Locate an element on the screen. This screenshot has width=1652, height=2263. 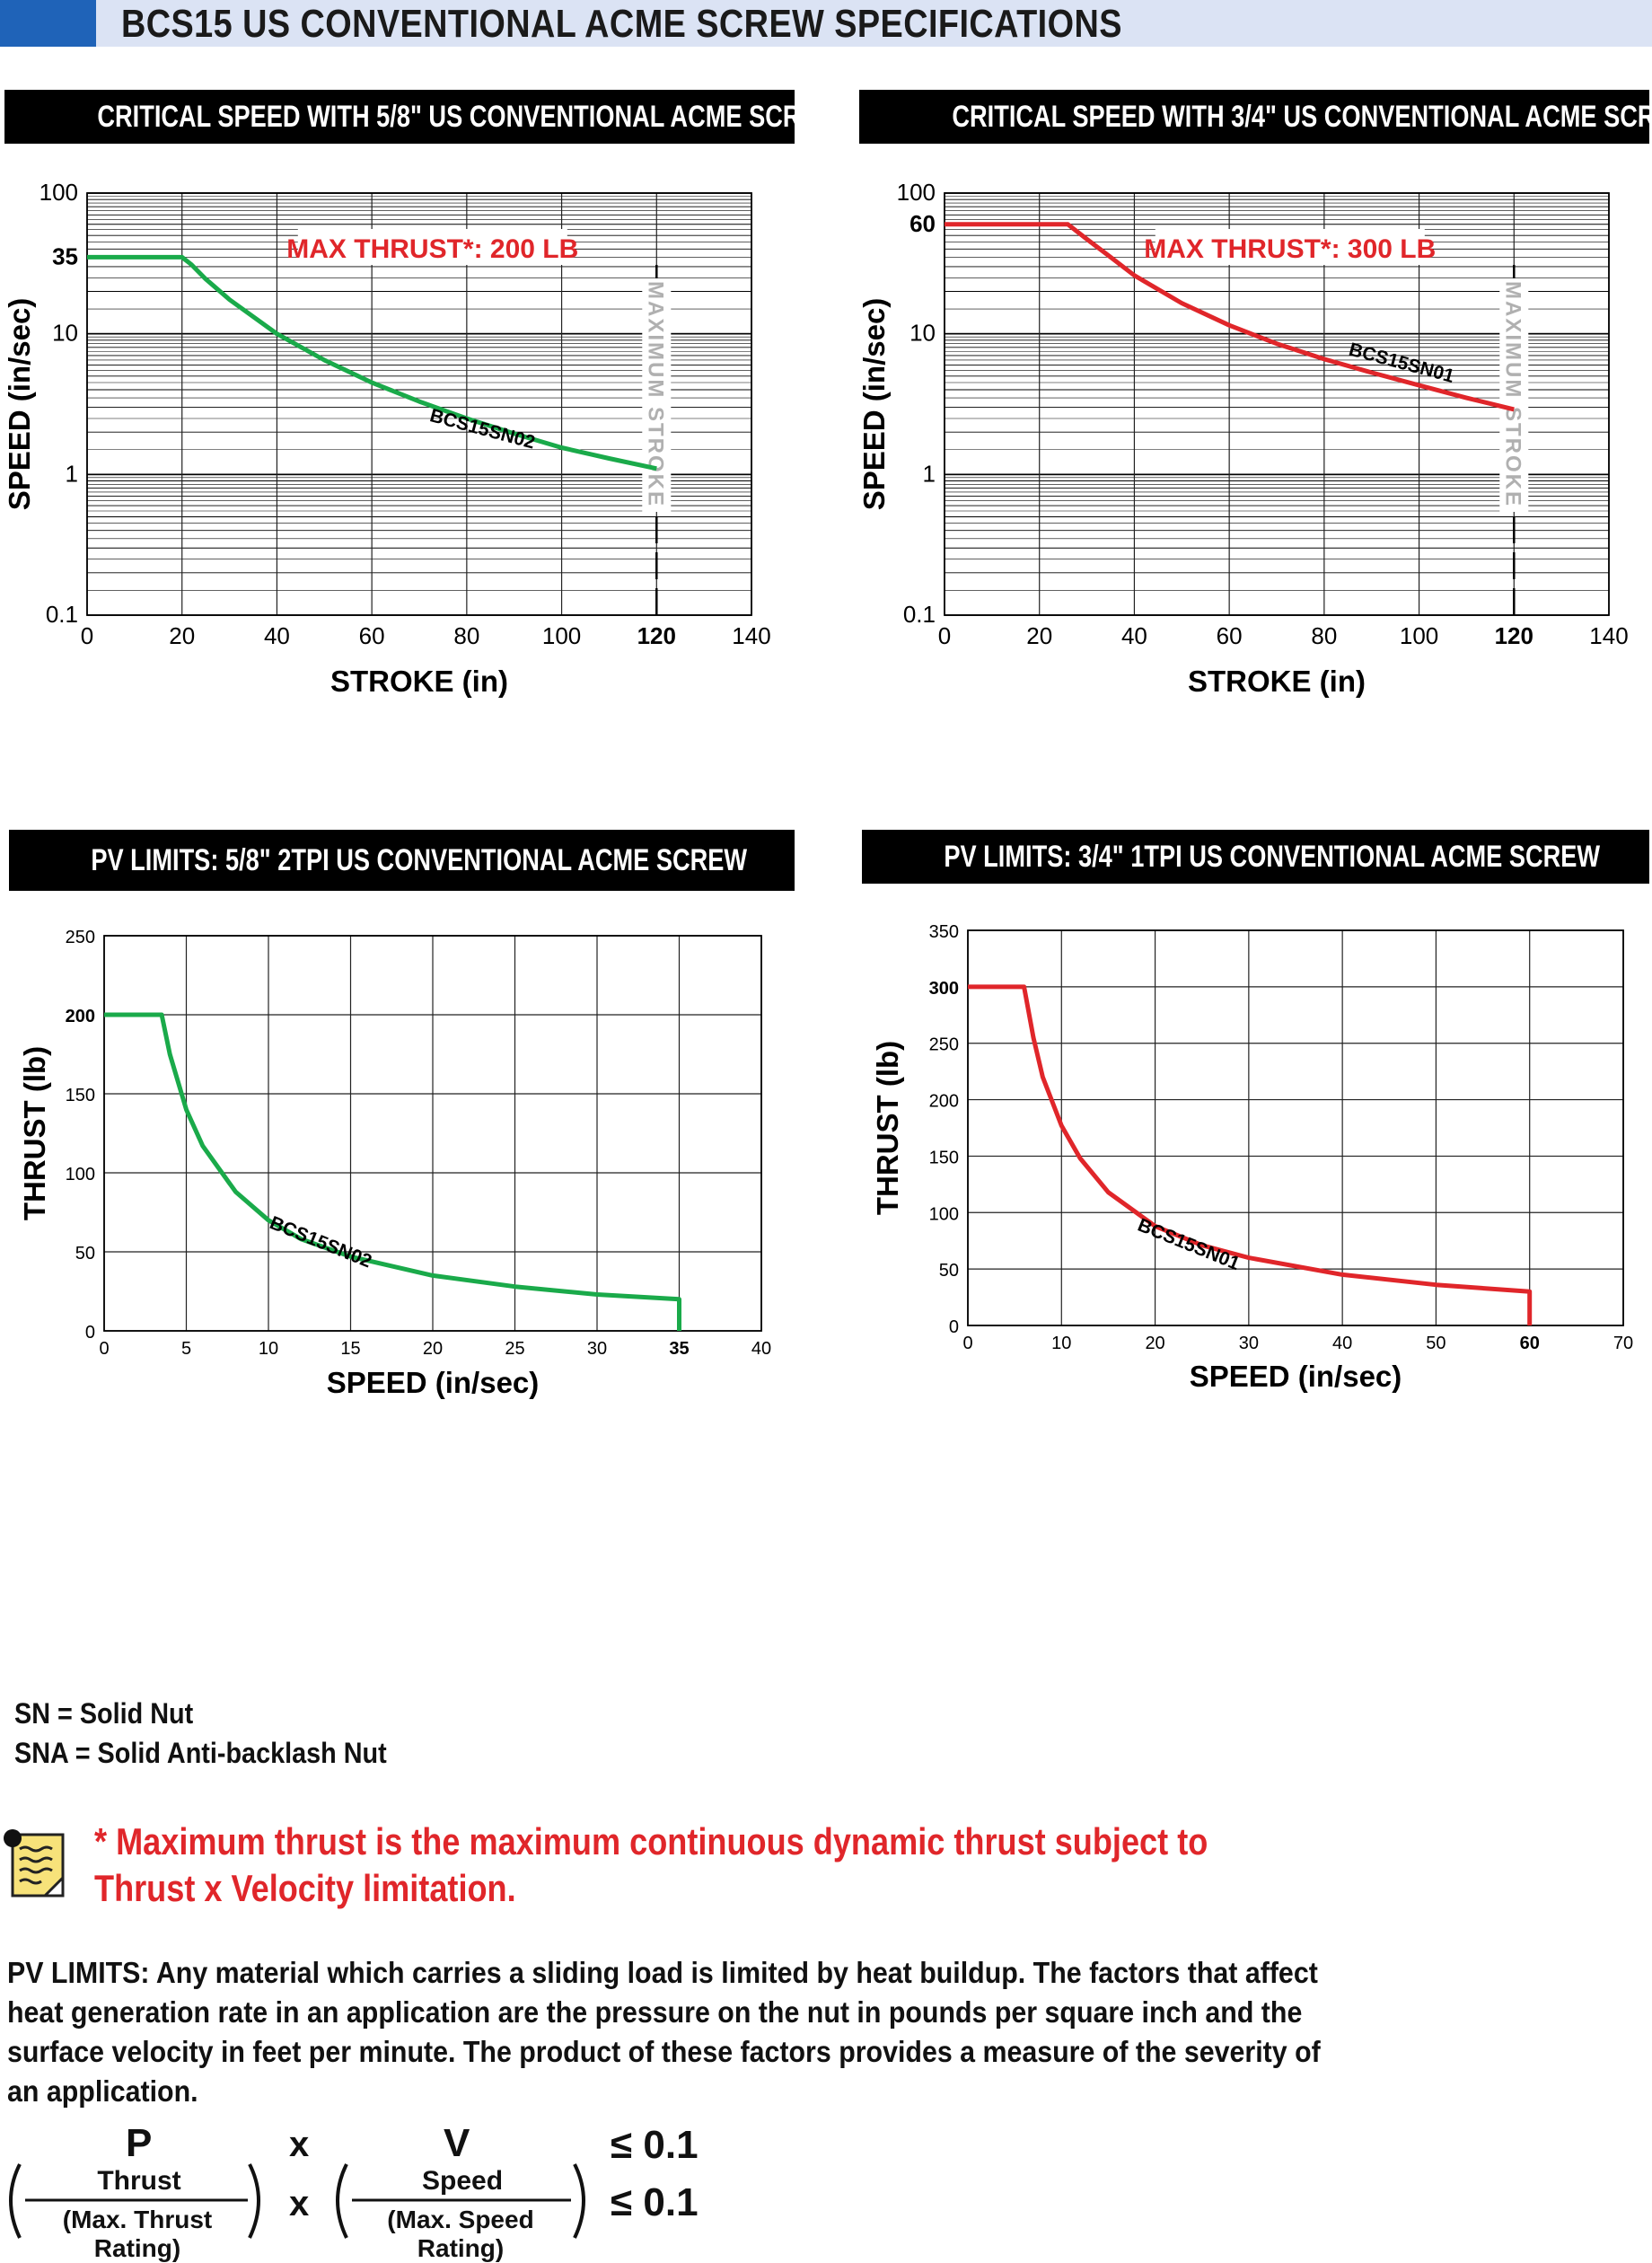
note-icon is located at coordinates (34, 1863).